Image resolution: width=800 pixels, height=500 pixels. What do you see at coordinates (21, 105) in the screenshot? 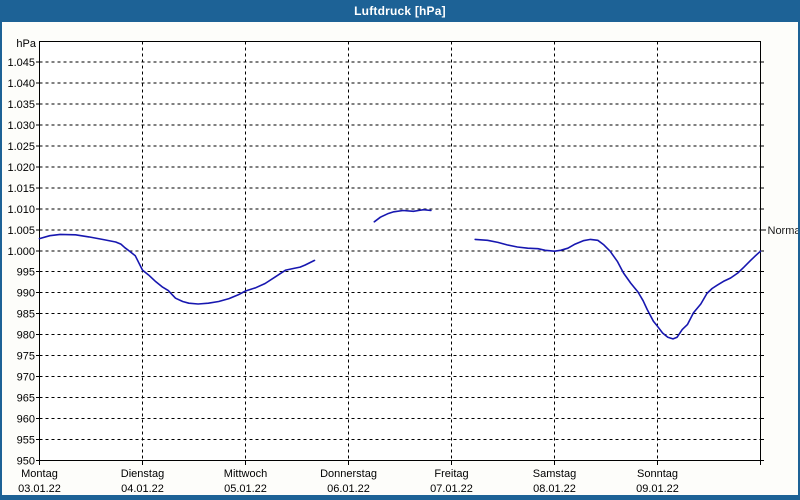
I see `y-axis-tick-label: 1.035` at bounding box center [21, 105].